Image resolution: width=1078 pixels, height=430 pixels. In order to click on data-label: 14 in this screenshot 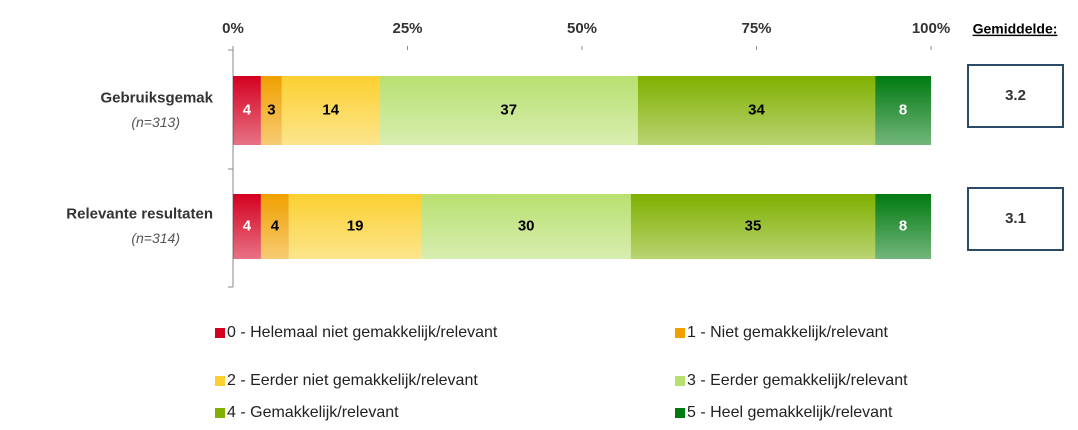, I will do `click(330, 109)`.